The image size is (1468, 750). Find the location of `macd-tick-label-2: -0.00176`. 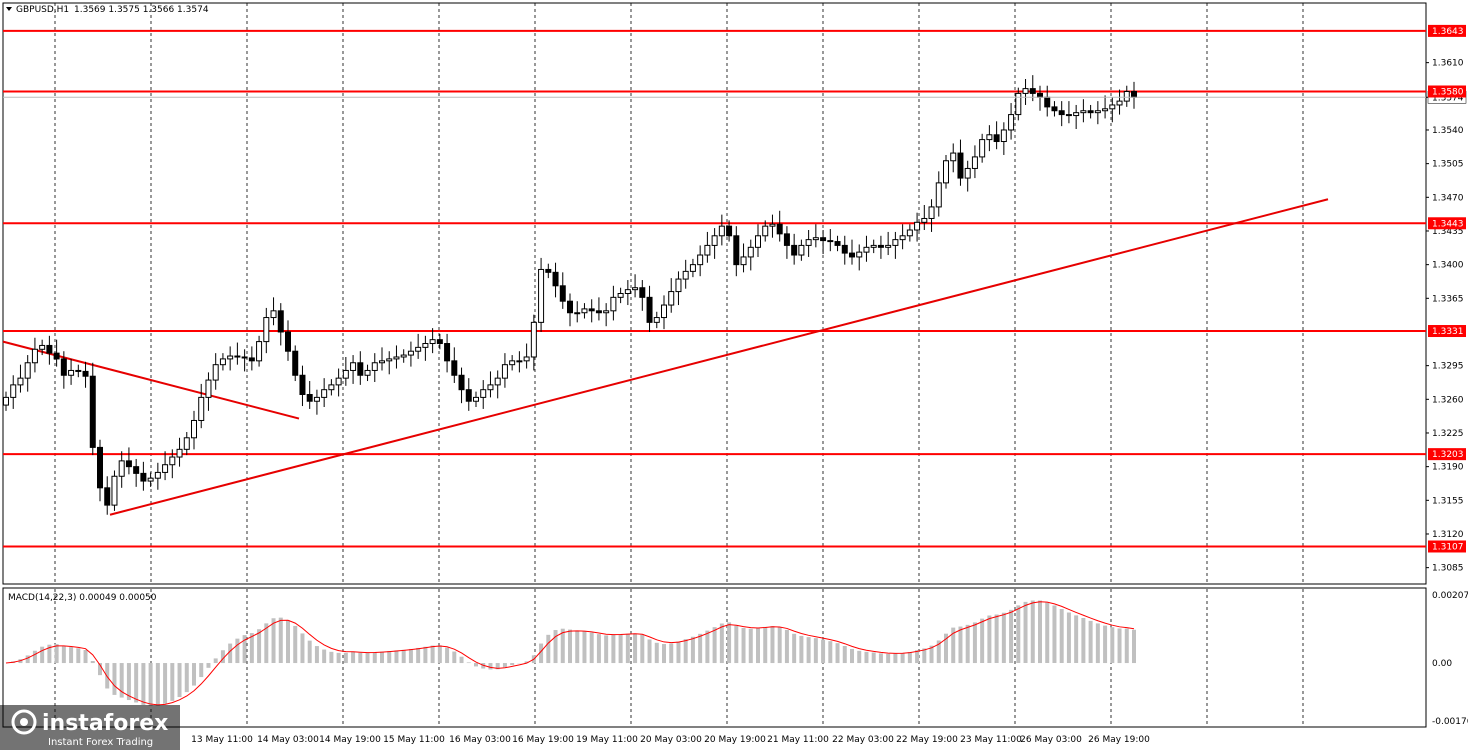

macd-tick-label-2: -0.00176 is located at coordinates (1450, 722).